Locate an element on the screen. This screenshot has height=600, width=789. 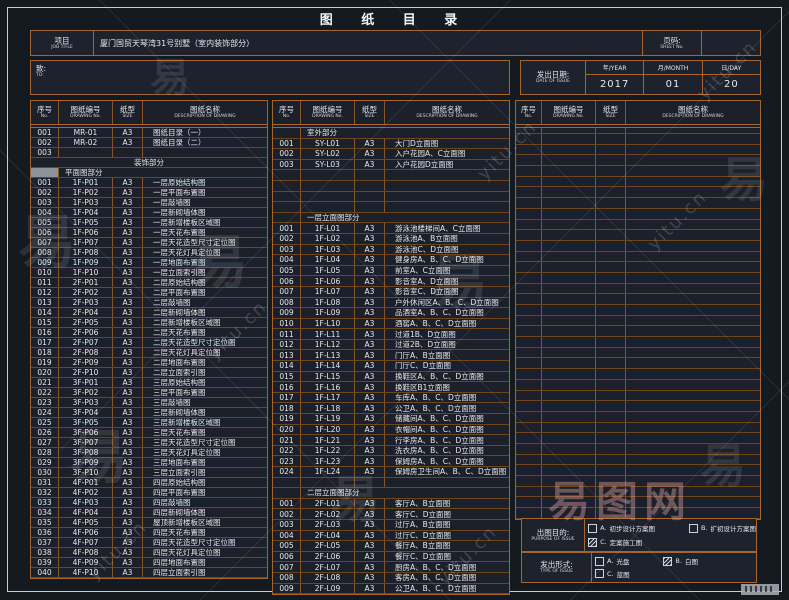
name-cell: 影音室A、D立面图 is located at coordinates (427, 281).